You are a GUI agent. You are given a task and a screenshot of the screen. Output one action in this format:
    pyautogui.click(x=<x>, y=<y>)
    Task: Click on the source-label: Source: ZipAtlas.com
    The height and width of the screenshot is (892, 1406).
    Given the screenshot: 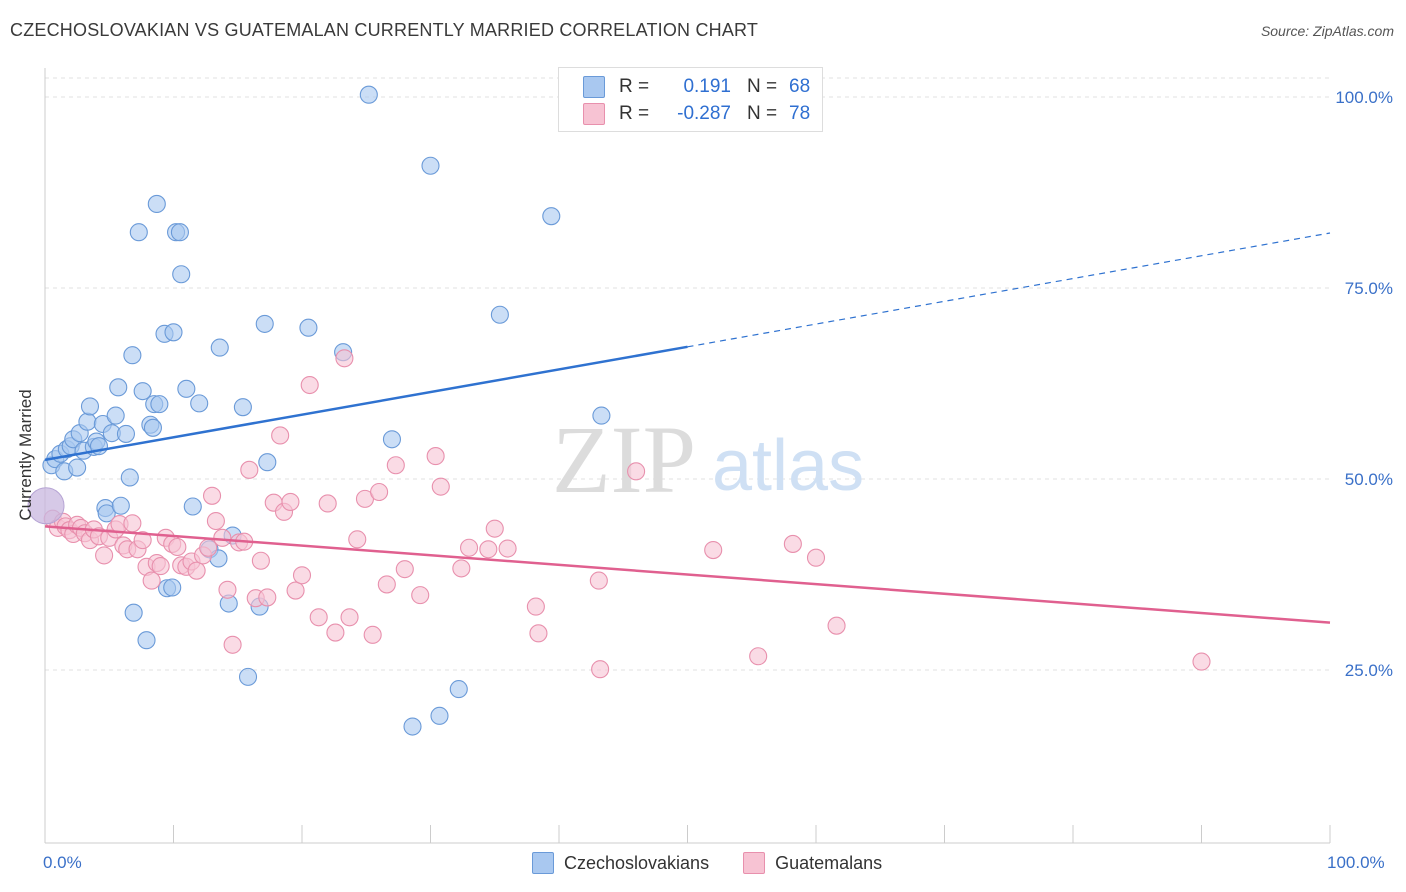 What is the action you would take?
    pyautogui.click(x=1327, y=31)
    